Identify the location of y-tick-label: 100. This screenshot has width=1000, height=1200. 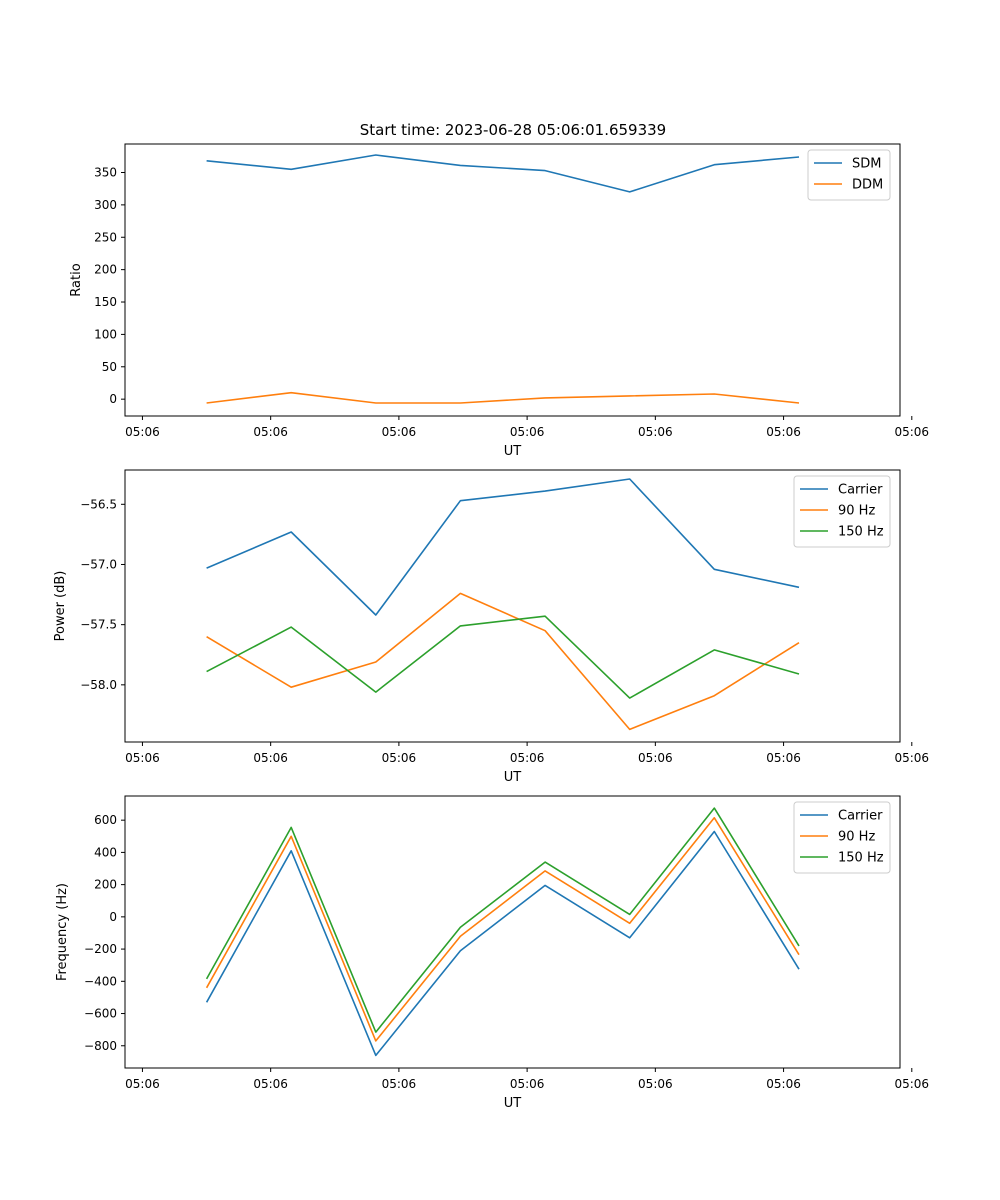
(105, 334).